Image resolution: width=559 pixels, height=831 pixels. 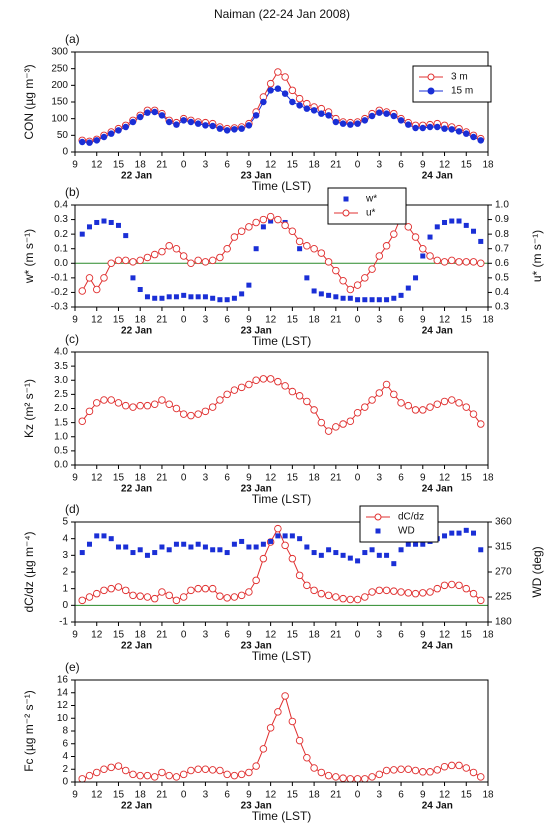 I want to click on date-label: 24 Jan, so click(x=437, y=176).